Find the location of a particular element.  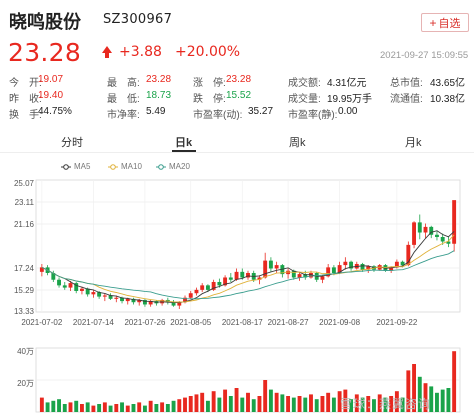

stat-label: 成交量: is located at coordinates (304, 99).